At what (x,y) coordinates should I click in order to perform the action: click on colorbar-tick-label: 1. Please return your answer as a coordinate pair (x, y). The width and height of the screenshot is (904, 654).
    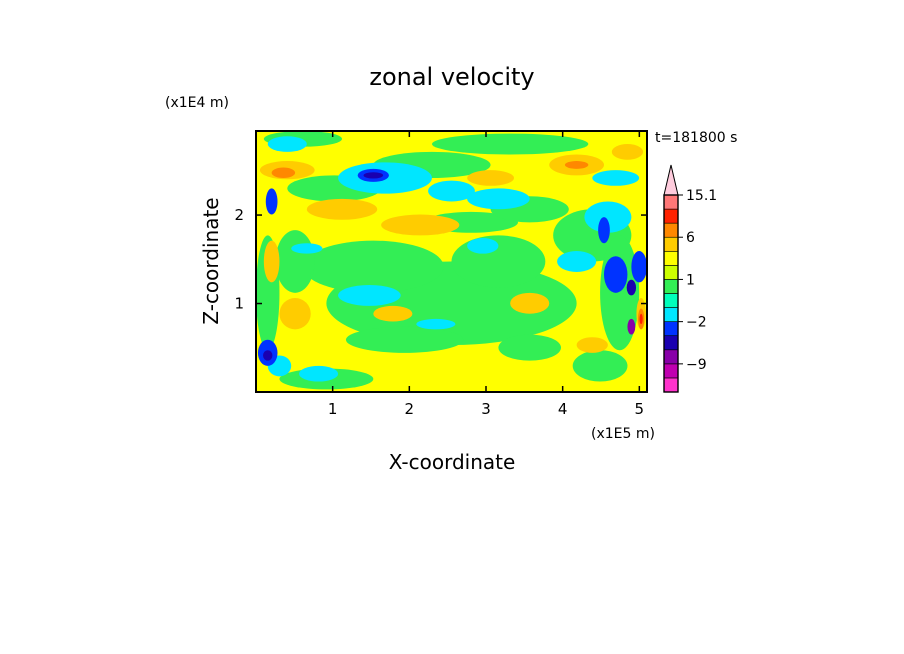
    Looking at the image, I should click on (690, 280).